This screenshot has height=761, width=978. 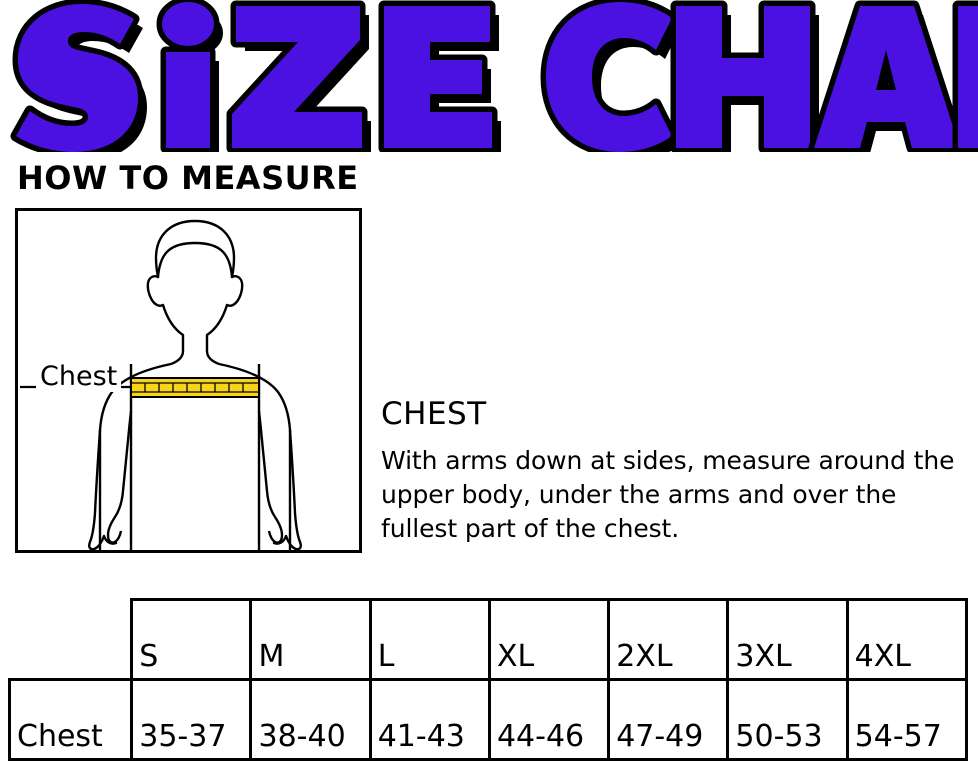 What do you see at coordinates (171, 292) in the screenshot?
I see `head-left-outline` at bounding box center [171, 292].